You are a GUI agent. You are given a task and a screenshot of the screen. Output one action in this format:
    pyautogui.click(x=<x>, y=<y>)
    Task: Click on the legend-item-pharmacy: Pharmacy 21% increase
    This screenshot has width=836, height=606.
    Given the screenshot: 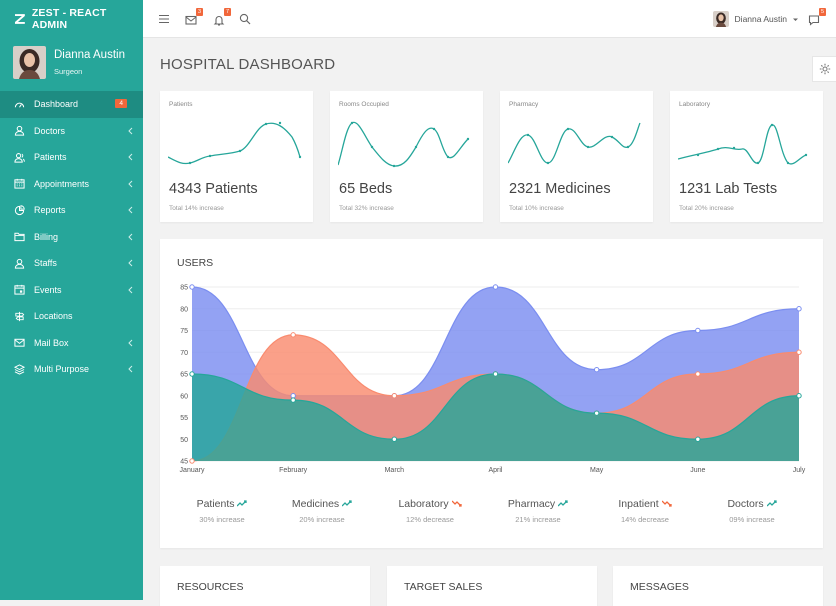 What is the action you would take?
    pyautogui.click(x=538, y=511)
    